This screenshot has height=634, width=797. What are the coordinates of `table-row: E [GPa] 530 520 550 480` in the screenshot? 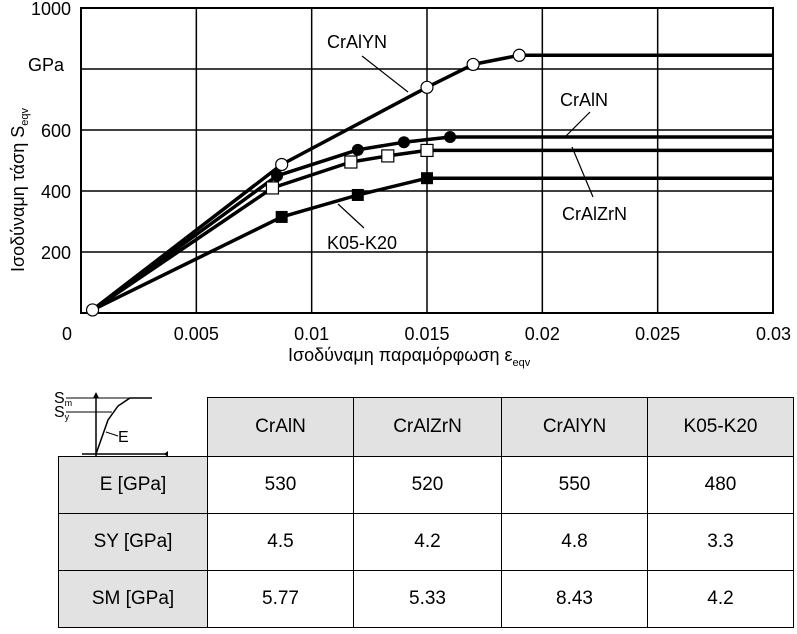 It's located at (426, 485).